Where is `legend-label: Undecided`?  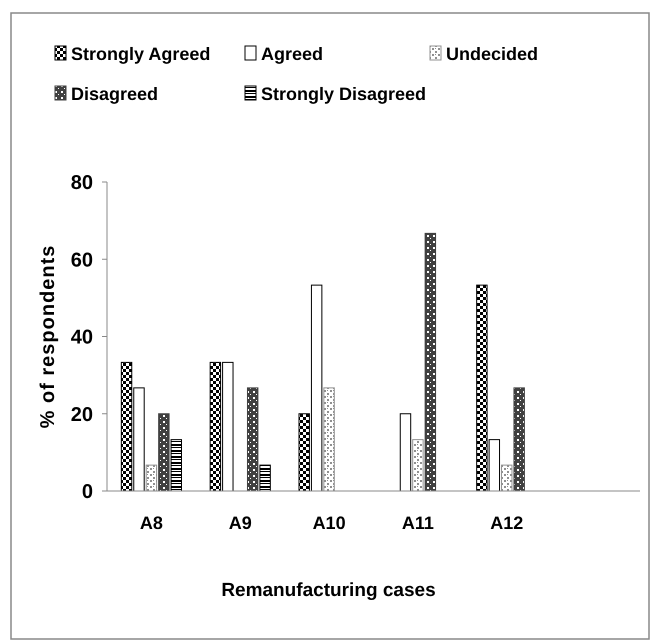 legend-label: Undecided is located at coordinates (492, 54).